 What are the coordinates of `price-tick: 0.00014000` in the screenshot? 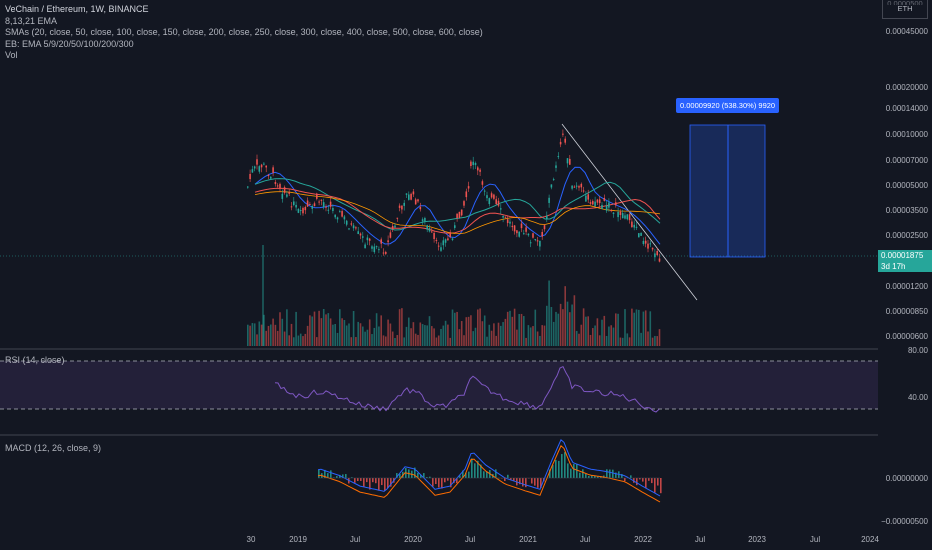 It's located at (906, 108).